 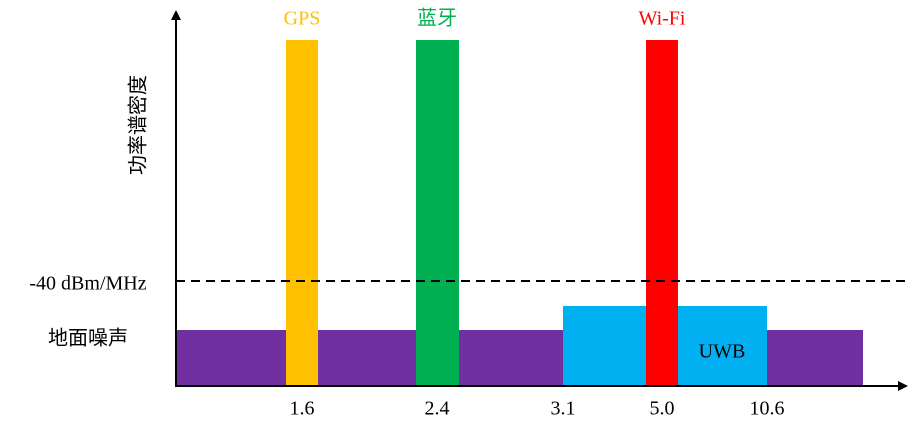 I want to click on y-axis-label: 功率谱密度, so click(x=138, y=125).